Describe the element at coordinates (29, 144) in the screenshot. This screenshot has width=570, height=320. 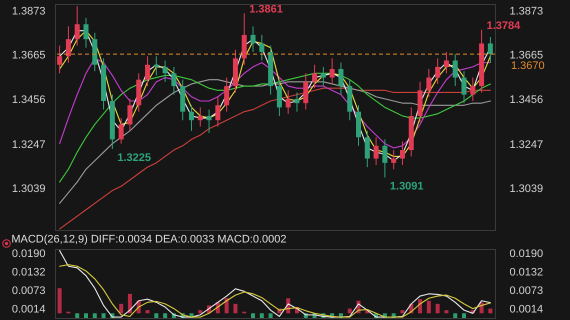
I see `y-tick-label: 1.3247` at that location.